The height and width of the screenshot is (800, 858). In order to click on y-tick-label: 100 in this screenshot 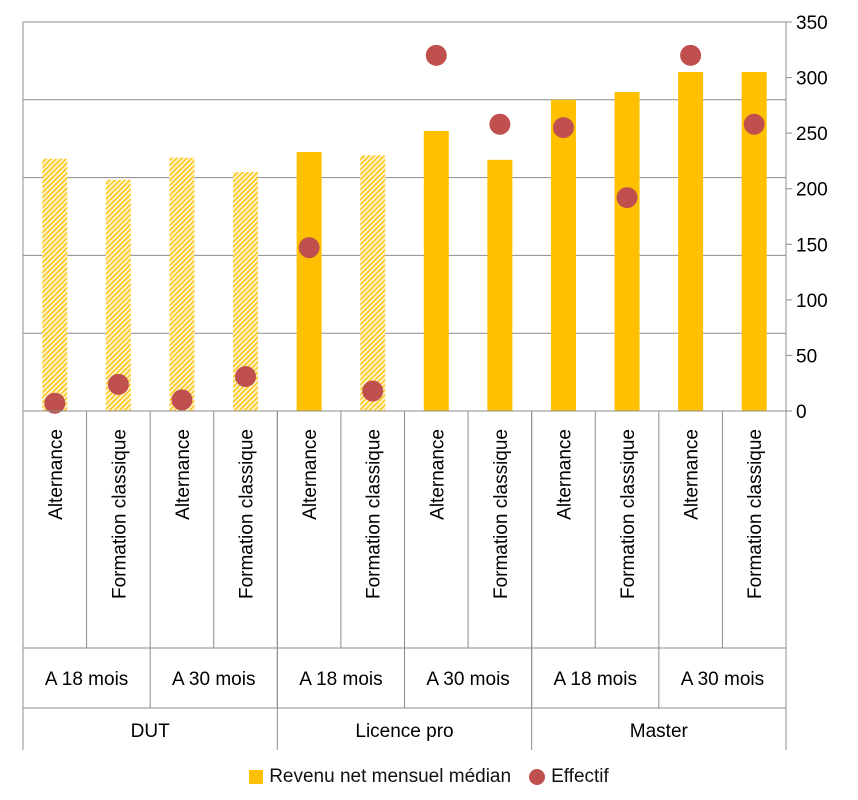, I will do `click(812, 301)`.